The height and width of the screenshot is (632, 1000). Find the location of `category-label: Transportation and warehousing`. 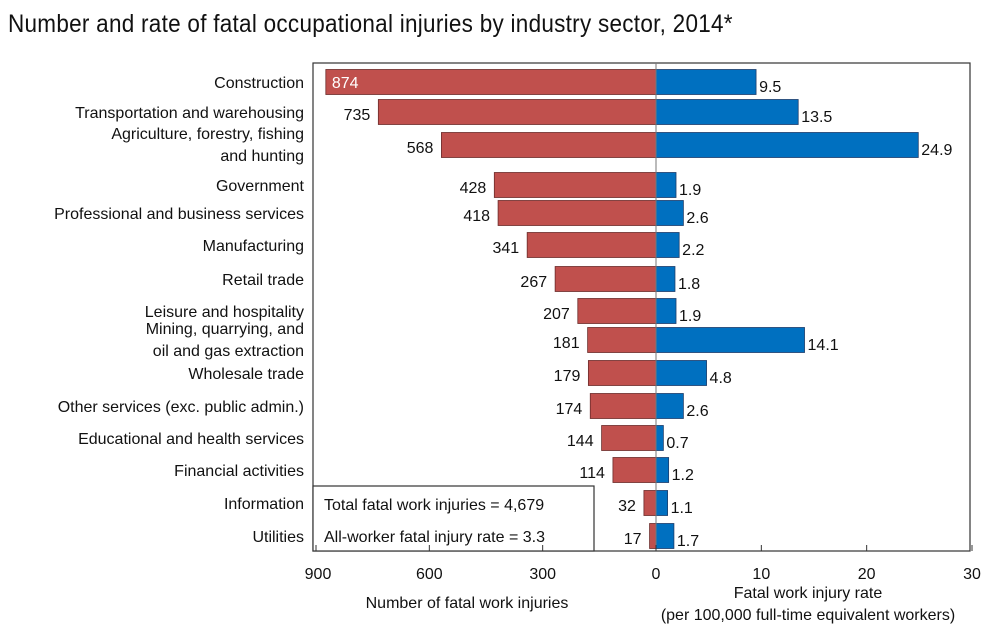

category-label: Transportation and warehousing is located at coordinates (189, 113).